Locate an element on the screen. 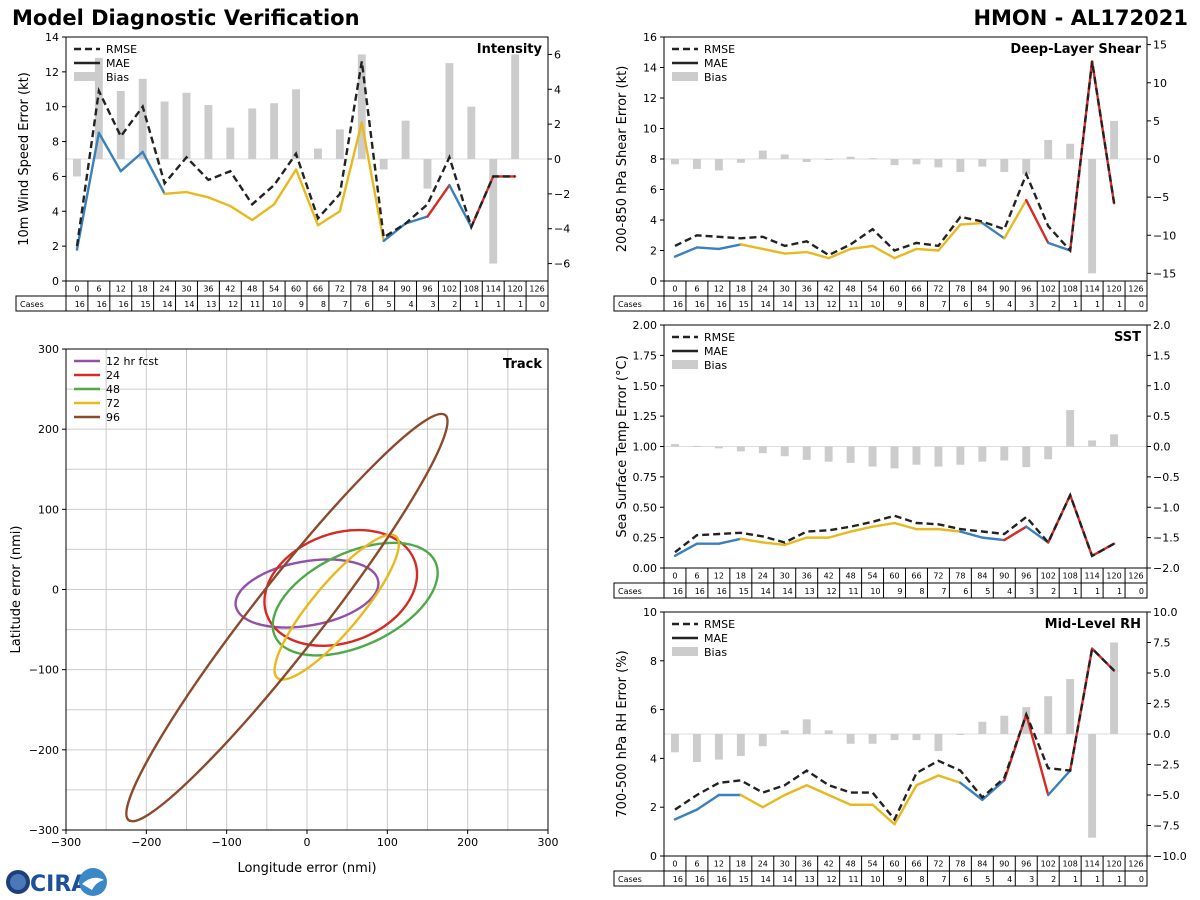  legend-bias-label: Bias is located at coordinates (715, 77).